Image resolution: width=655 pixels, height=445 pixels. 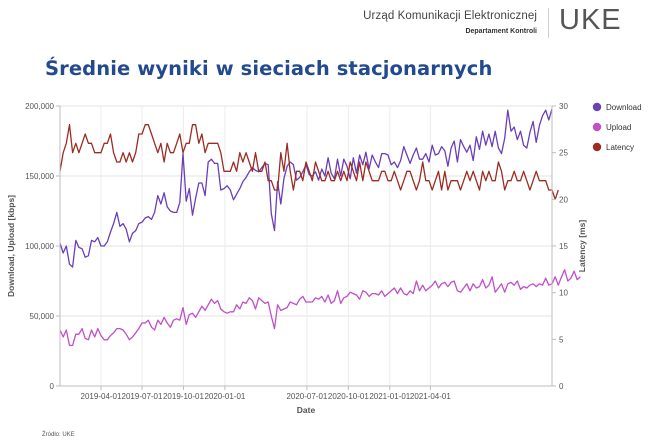 I want to click on legend-label-latency: Latency, so click(x=620, y=147).